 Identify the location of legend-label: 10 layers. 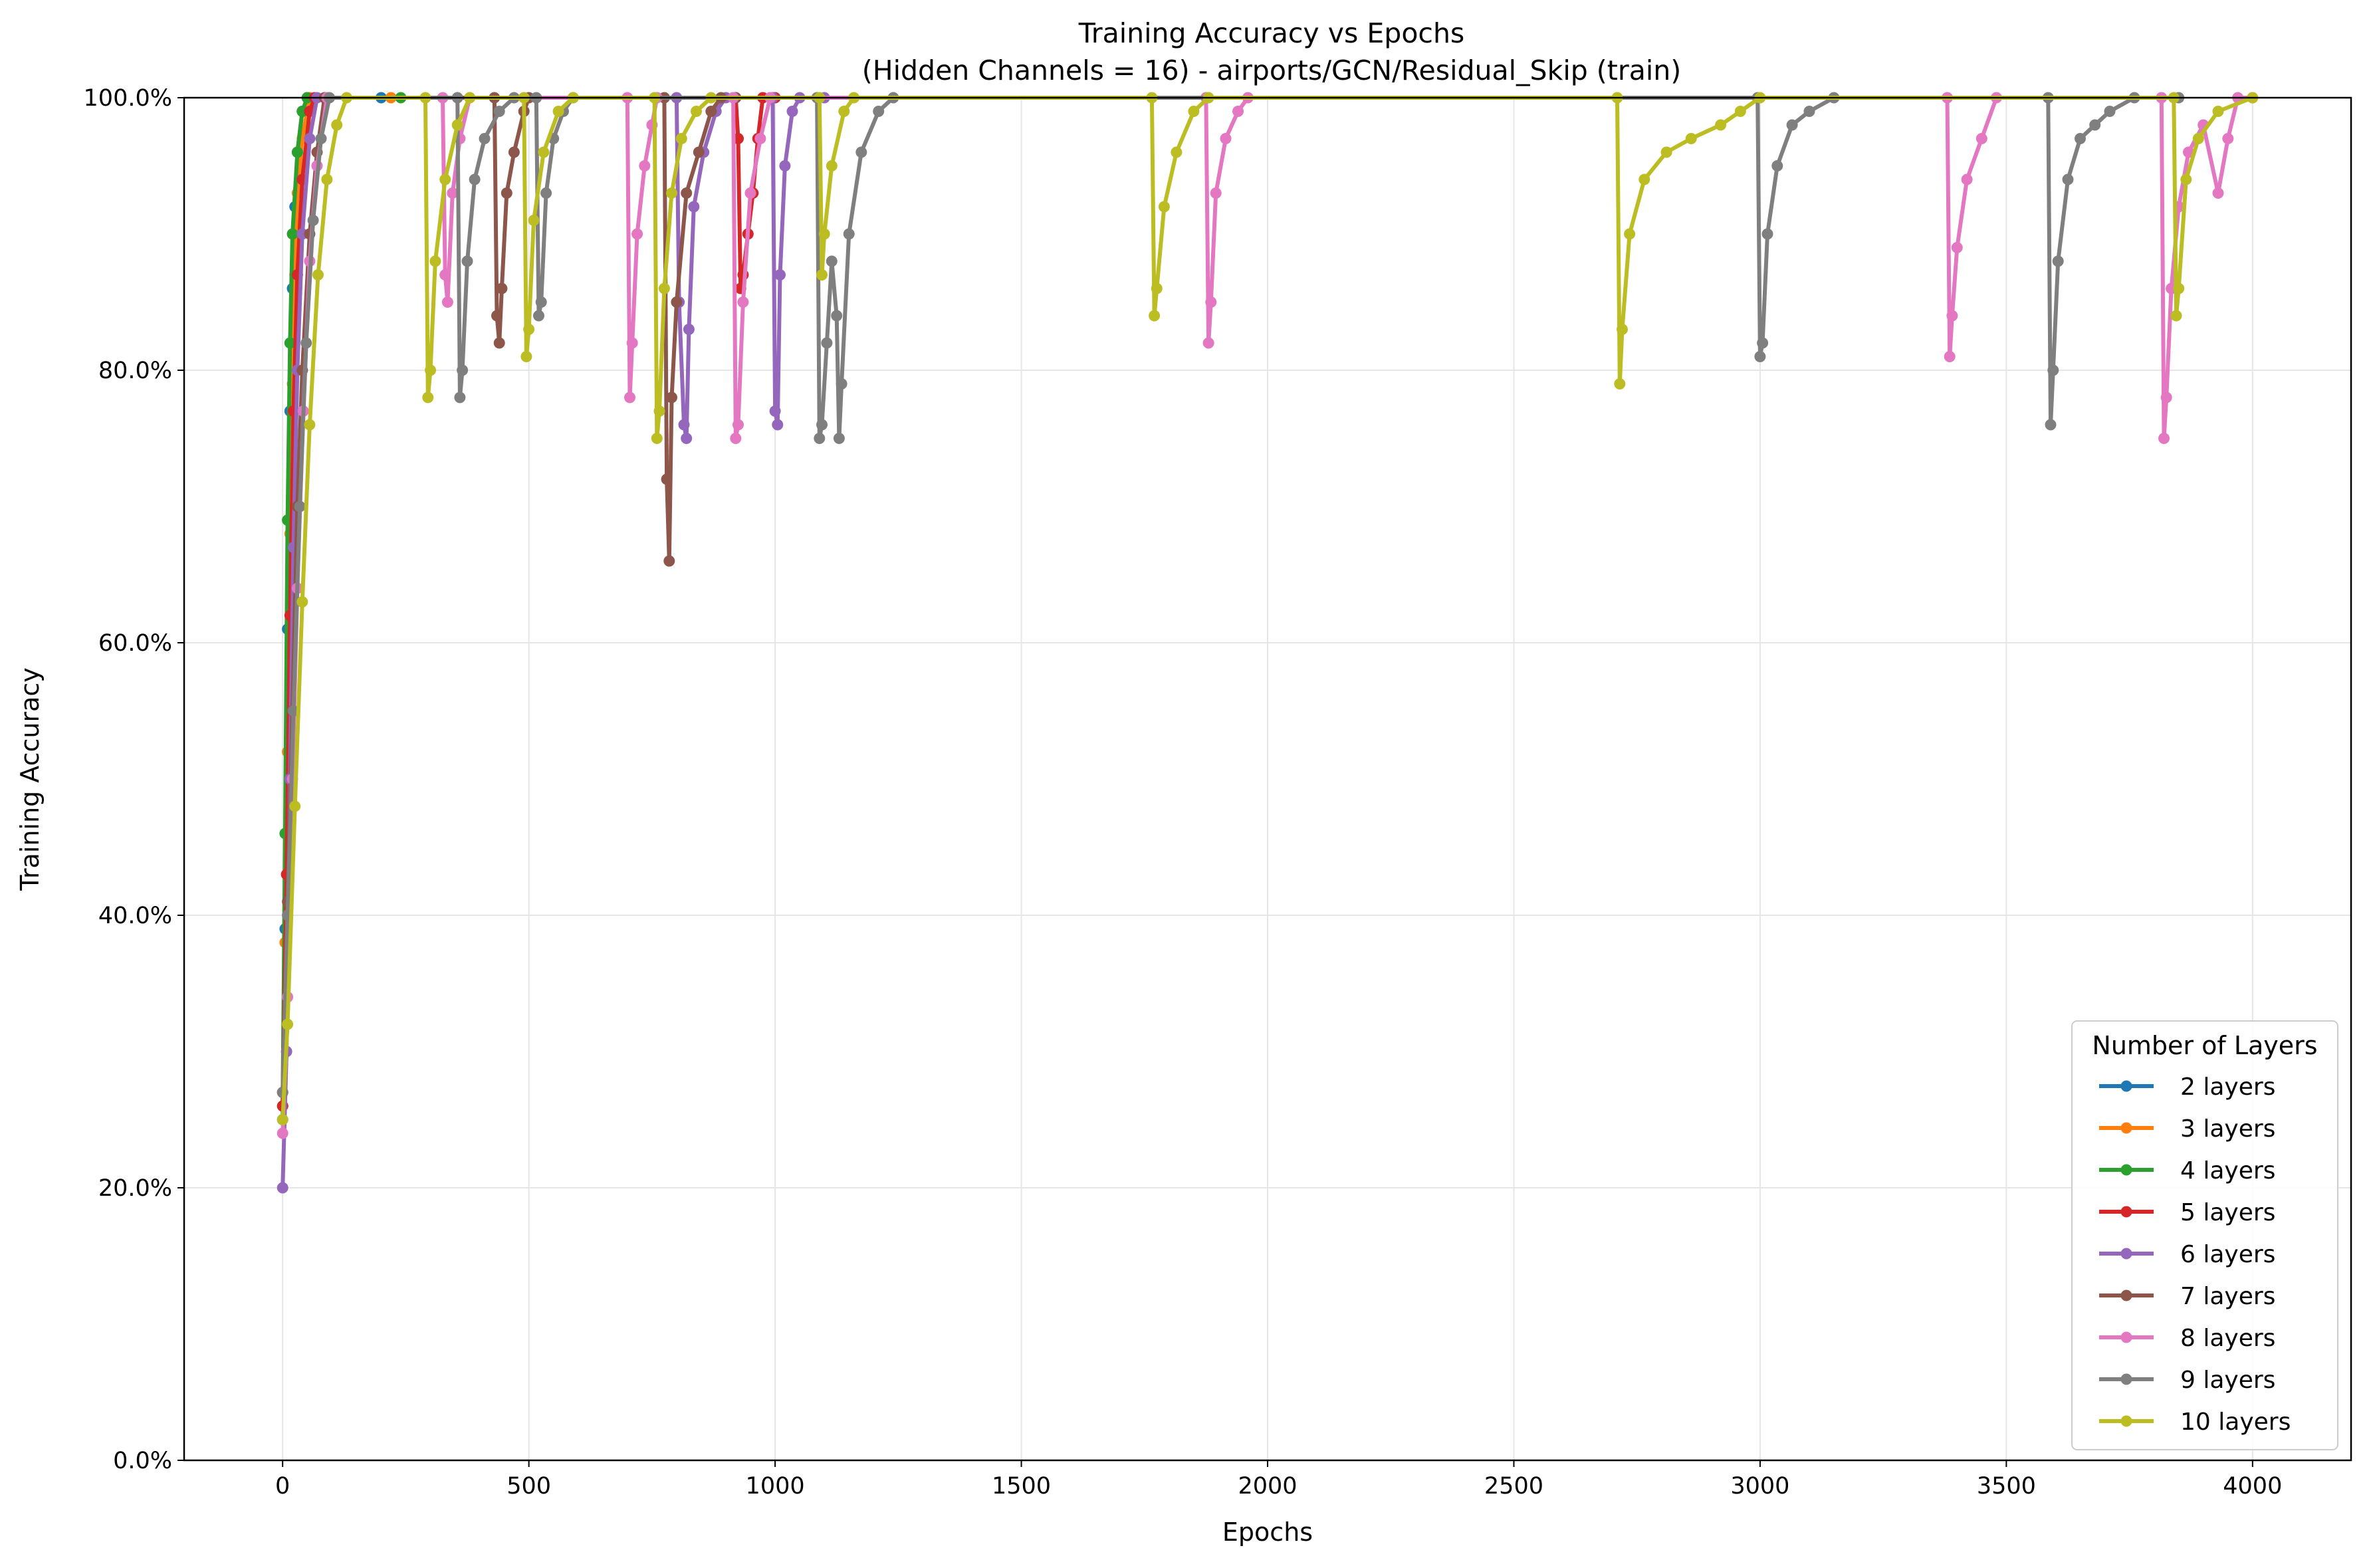
(2235, 1422).